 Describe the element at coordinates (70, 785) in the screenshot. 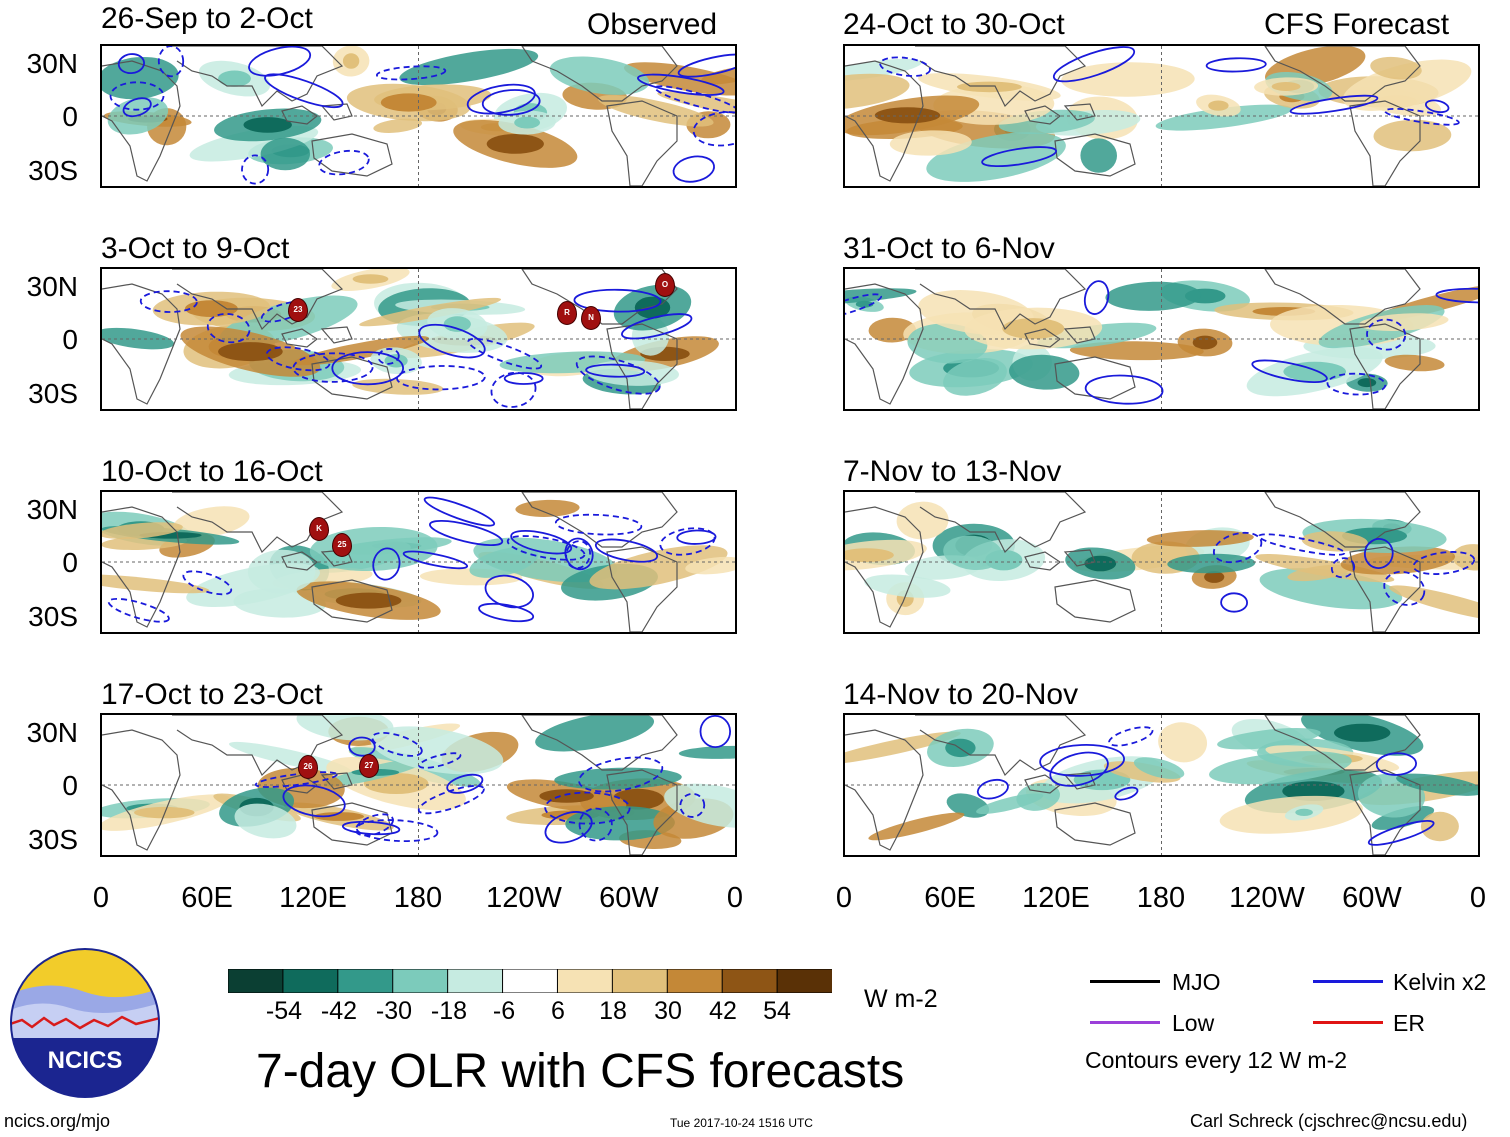

I see `lat-label-eq: 0` at that location.